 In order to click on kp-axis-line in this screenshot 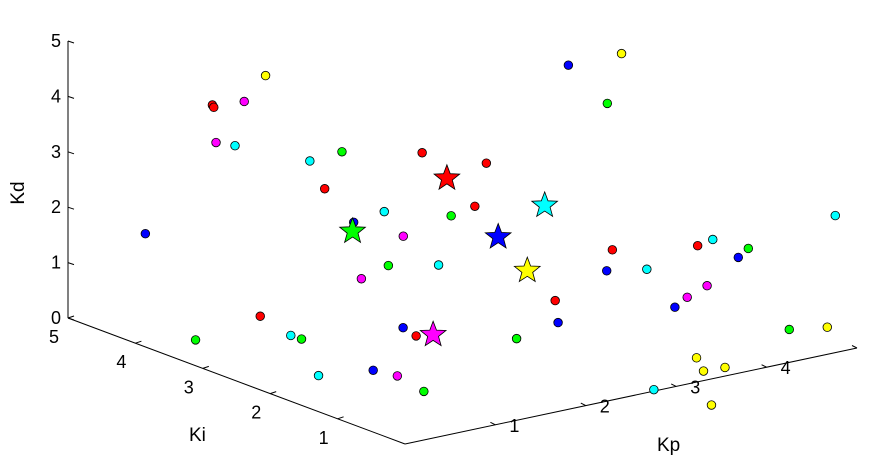, I will do `click(631, 396)`.